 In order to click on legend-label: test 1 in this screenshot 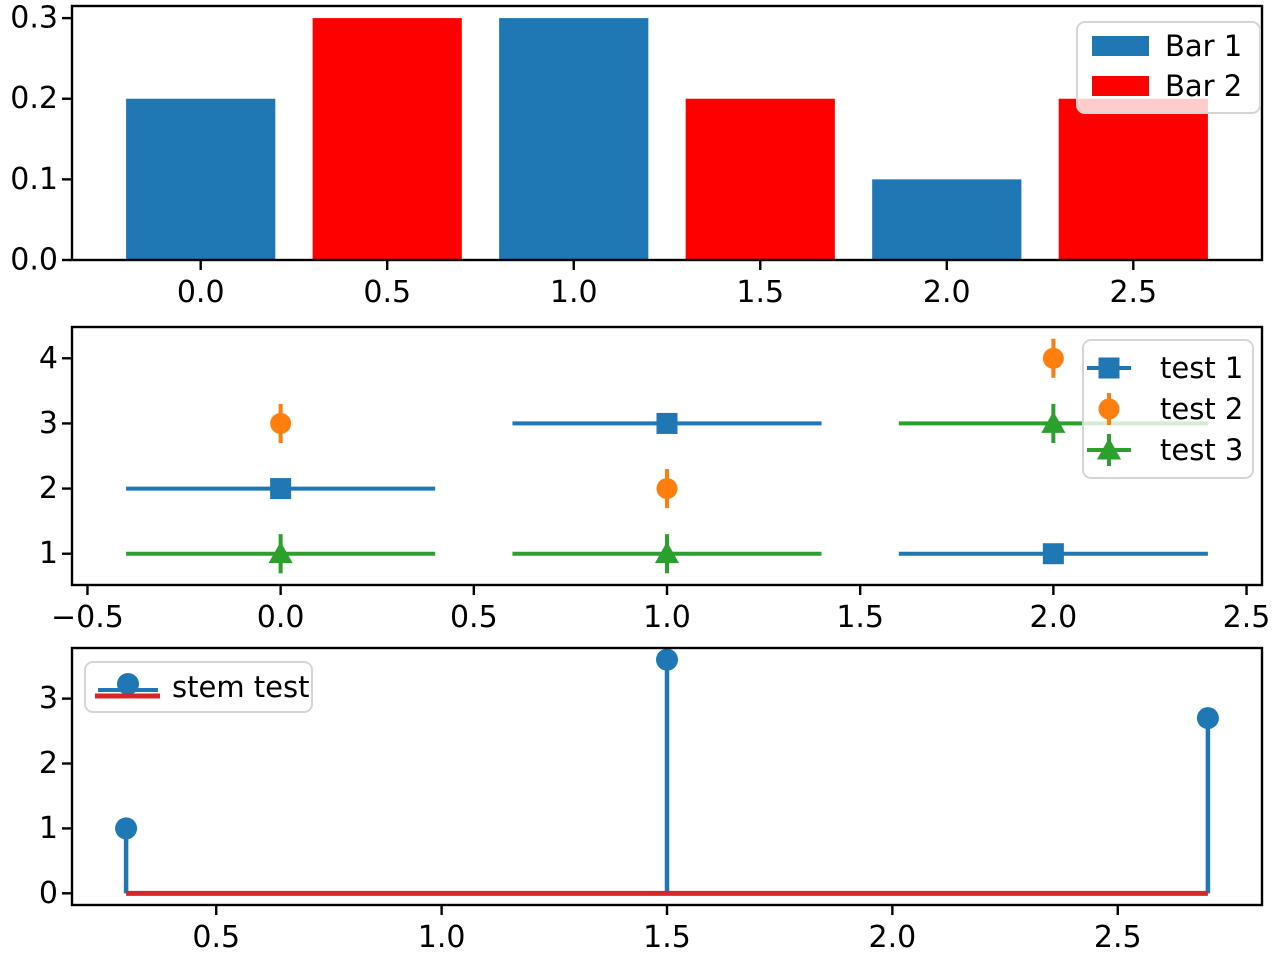, I will do `click(1201, 368)`.